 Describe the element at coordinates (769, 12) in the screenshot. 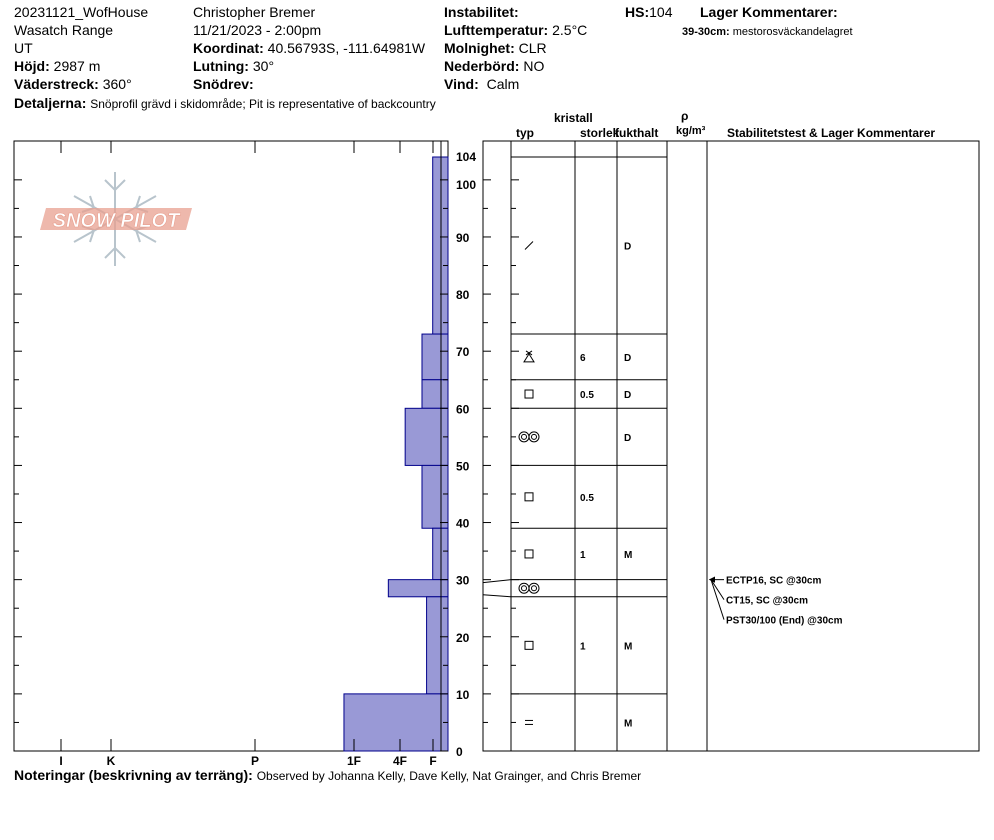

I see `layer-comments-label: Lager Kommentarer:` at that location.